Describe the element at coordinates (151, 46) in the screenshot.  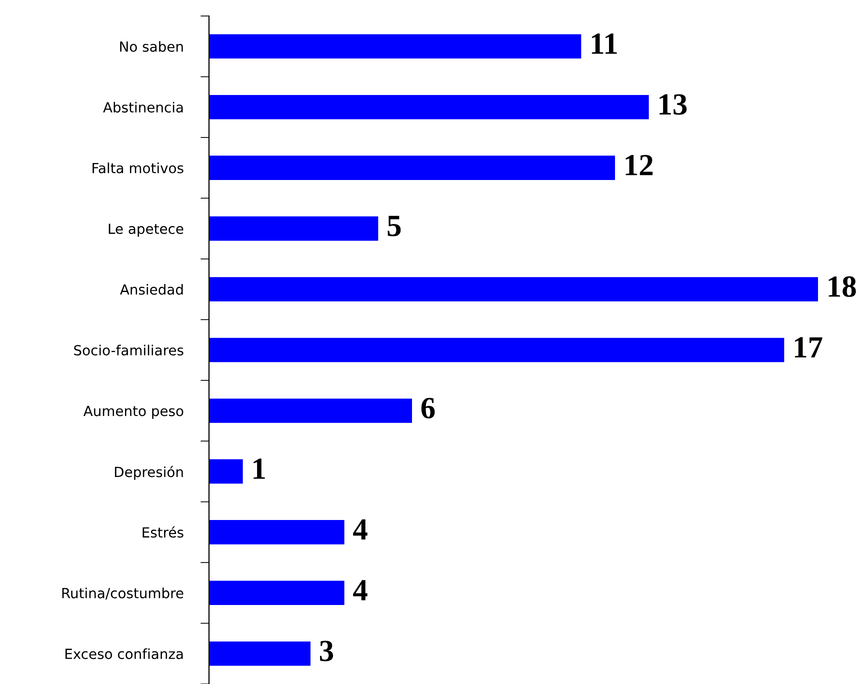
I see `y-tick-label: No saben` at that location.